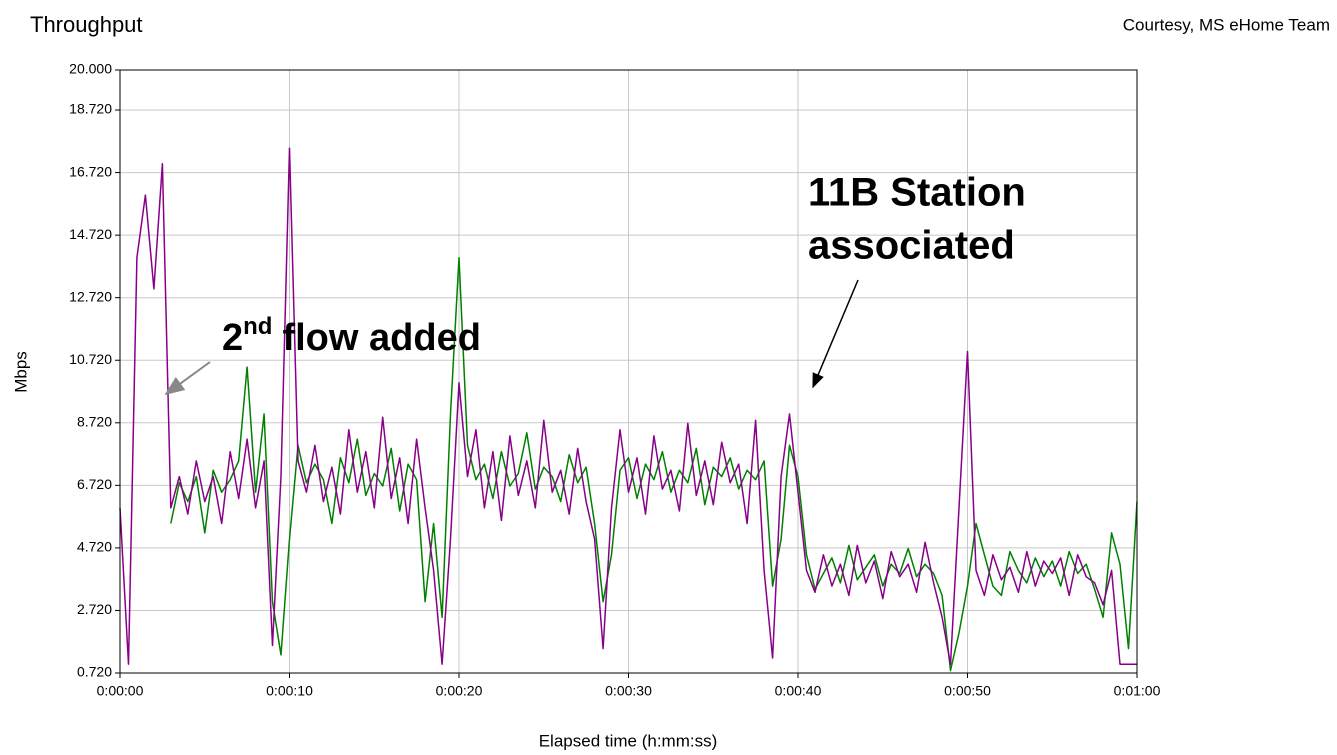  What do you see at coordinates (94, 672) in the screenshot?
I see `y-tick-label: 0.720` at bounding box center [94, 672].